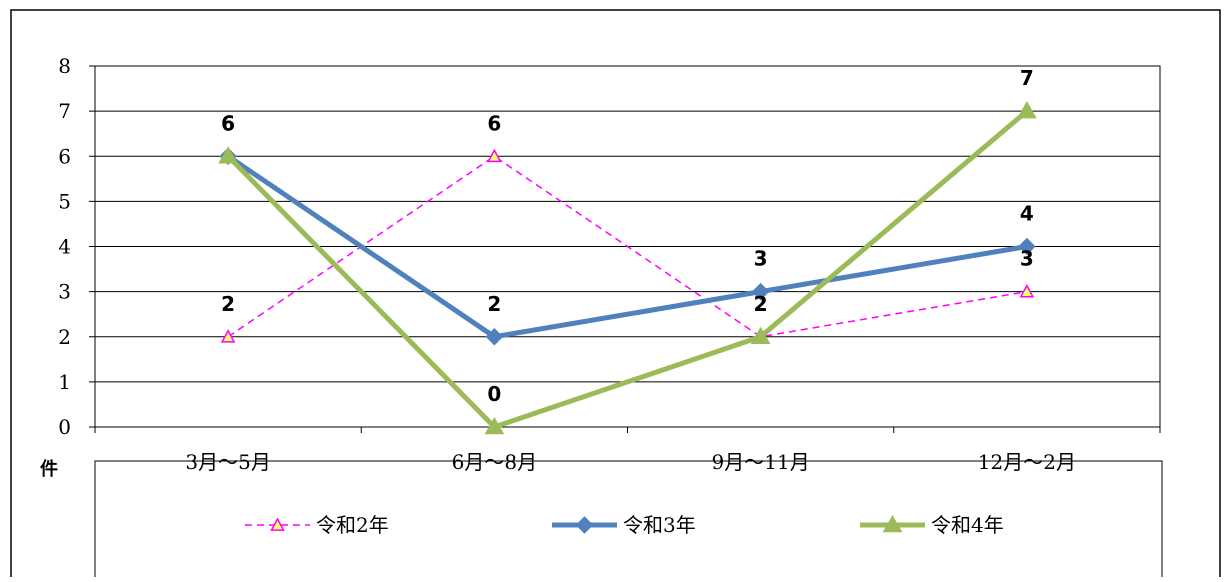  Describe the element at coordinates (64, 156) in the screenshot. I see `y-tick-label: 6` at that location.